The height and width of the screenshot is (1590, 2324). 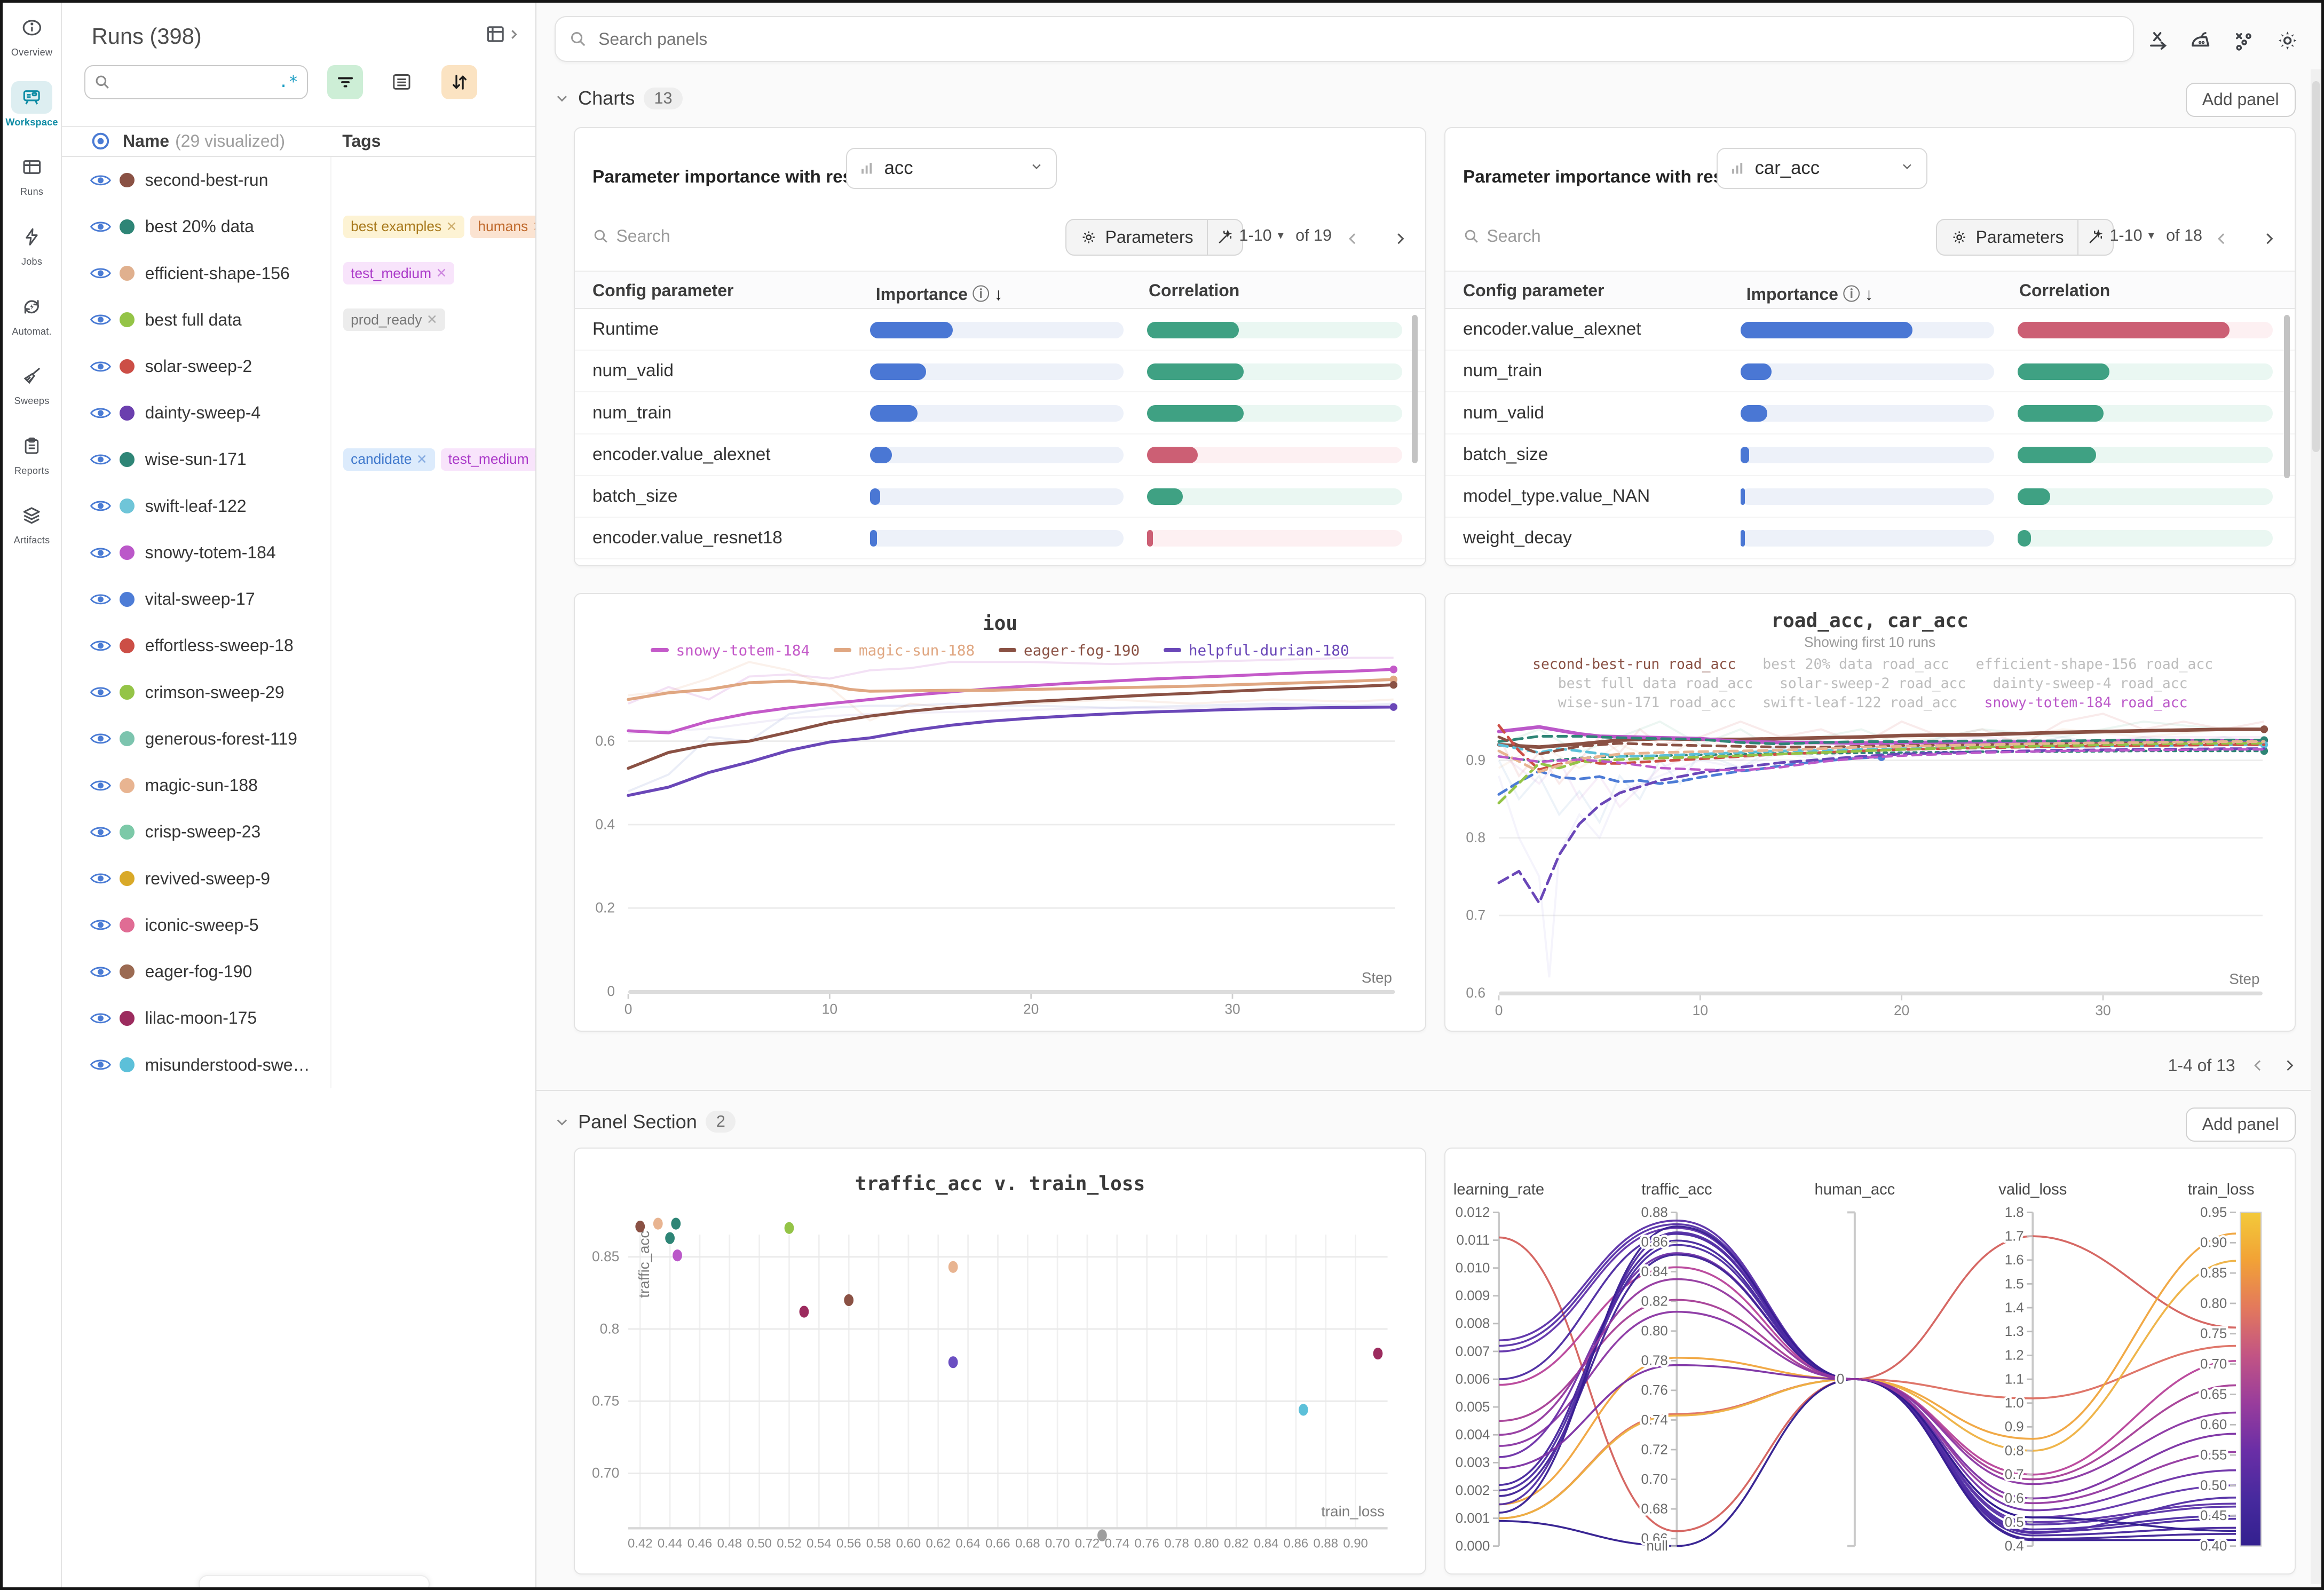 What do you see at coordinates (298, 319) in the screenshot?
I see `run-row: best full data prod_ready ✕` at bounding box center [298, 319].